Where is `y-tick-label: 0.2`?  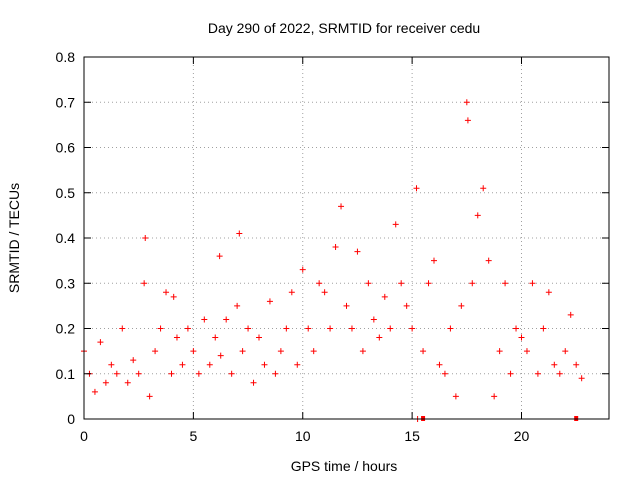
y-tick-label: 0.2 is located at coordinates (66, 329).